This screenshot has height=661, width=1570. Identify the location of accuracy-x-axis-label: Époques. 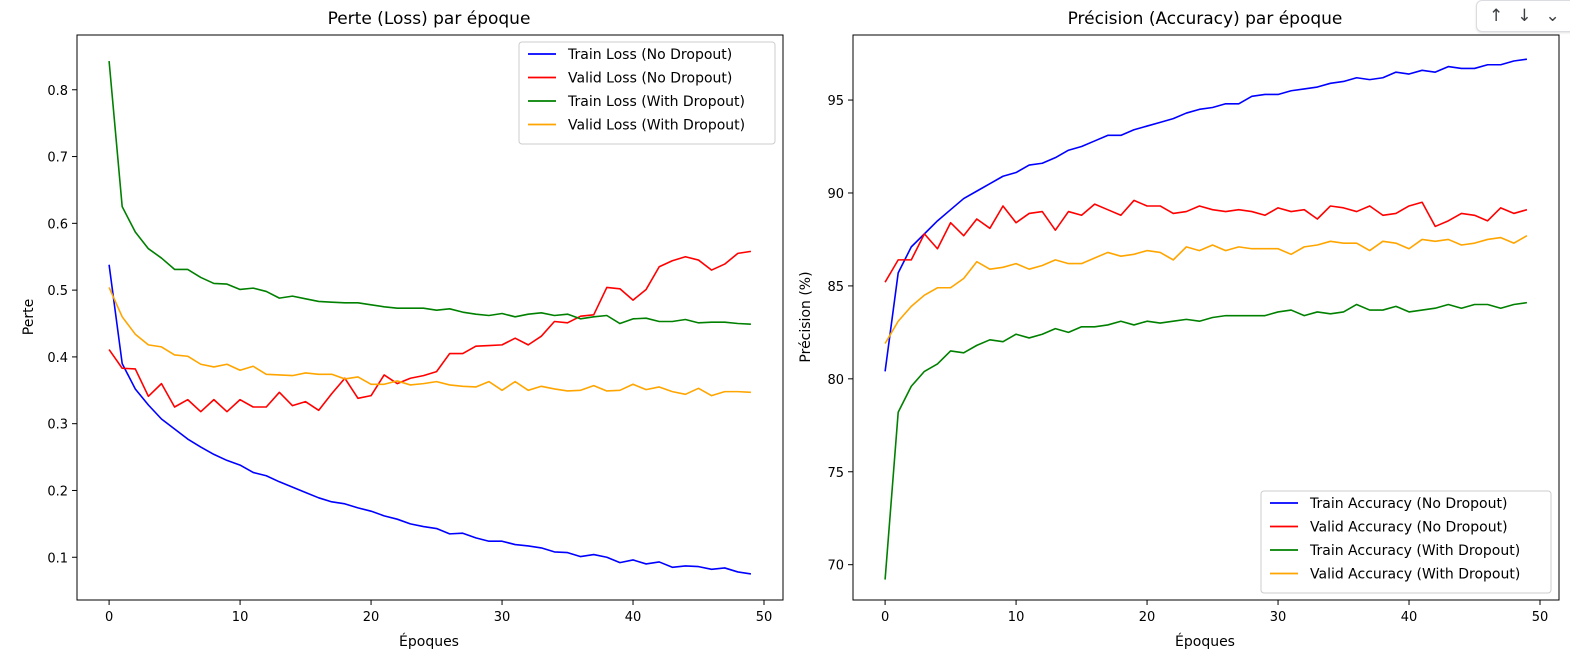
(1205, 641).